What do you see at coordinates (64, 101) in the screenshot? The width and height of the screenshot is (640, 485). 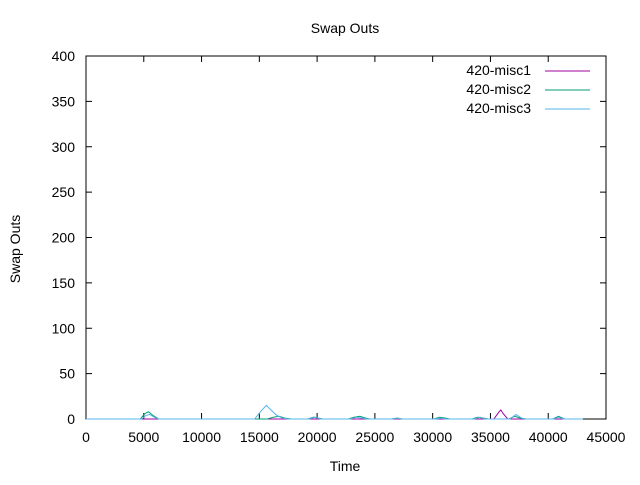 I see `y-tick-label: 350` at bounding box center [64, 101].